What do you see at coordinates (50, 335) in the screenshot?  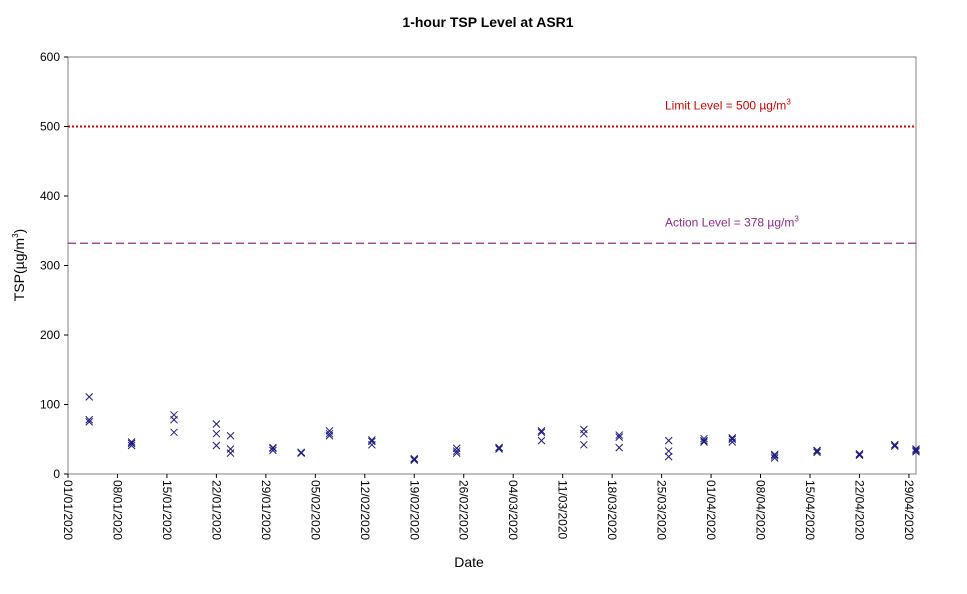 I see `y-tick-label: 200` at bounding box center [50, 335].